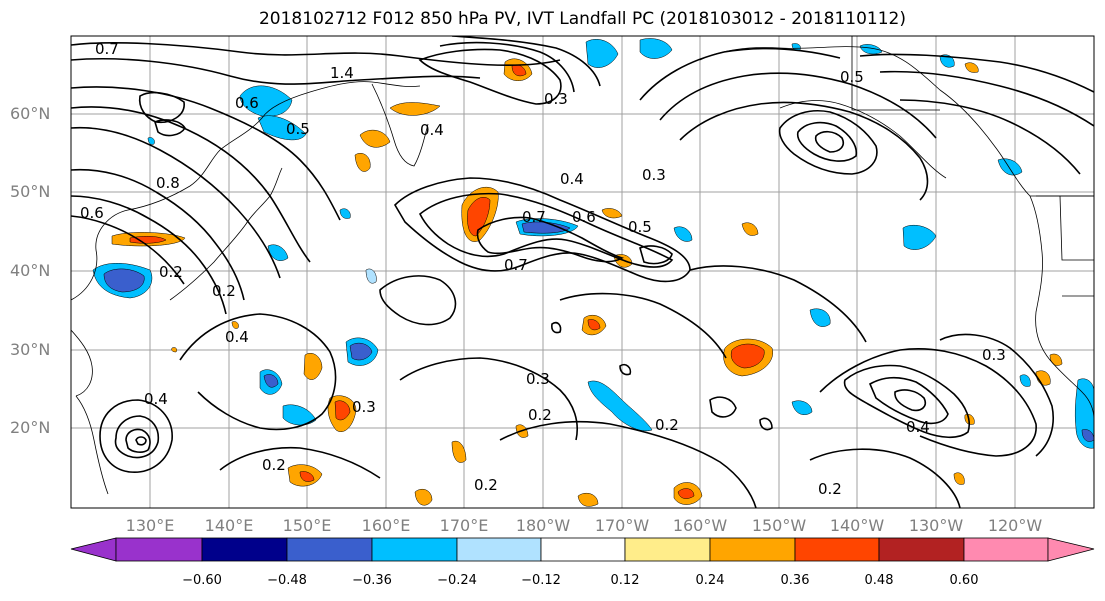  What do you see at coordinates (863, 139) in the screenshot?
I see `alaska-peninsula-coastline` at bounding box center [863, 139].